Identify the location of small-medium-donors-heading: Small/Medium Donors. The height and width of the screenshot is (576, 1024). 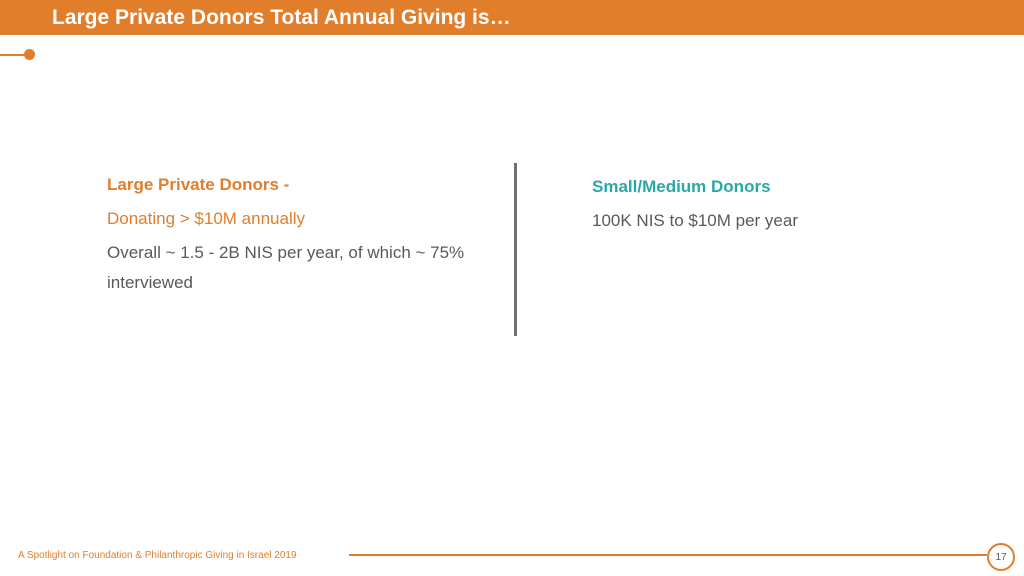
(681, 186).